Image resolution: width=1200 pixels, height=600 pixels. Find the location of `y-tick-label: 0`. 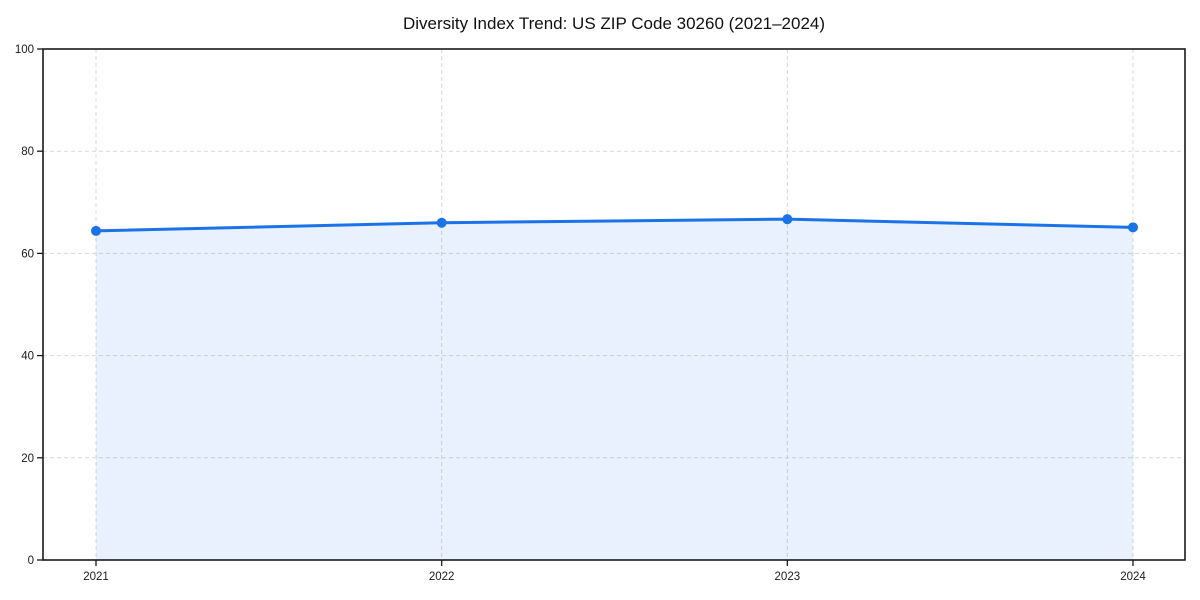

y-tick-label: 0 is located at coordinates (31, 561).